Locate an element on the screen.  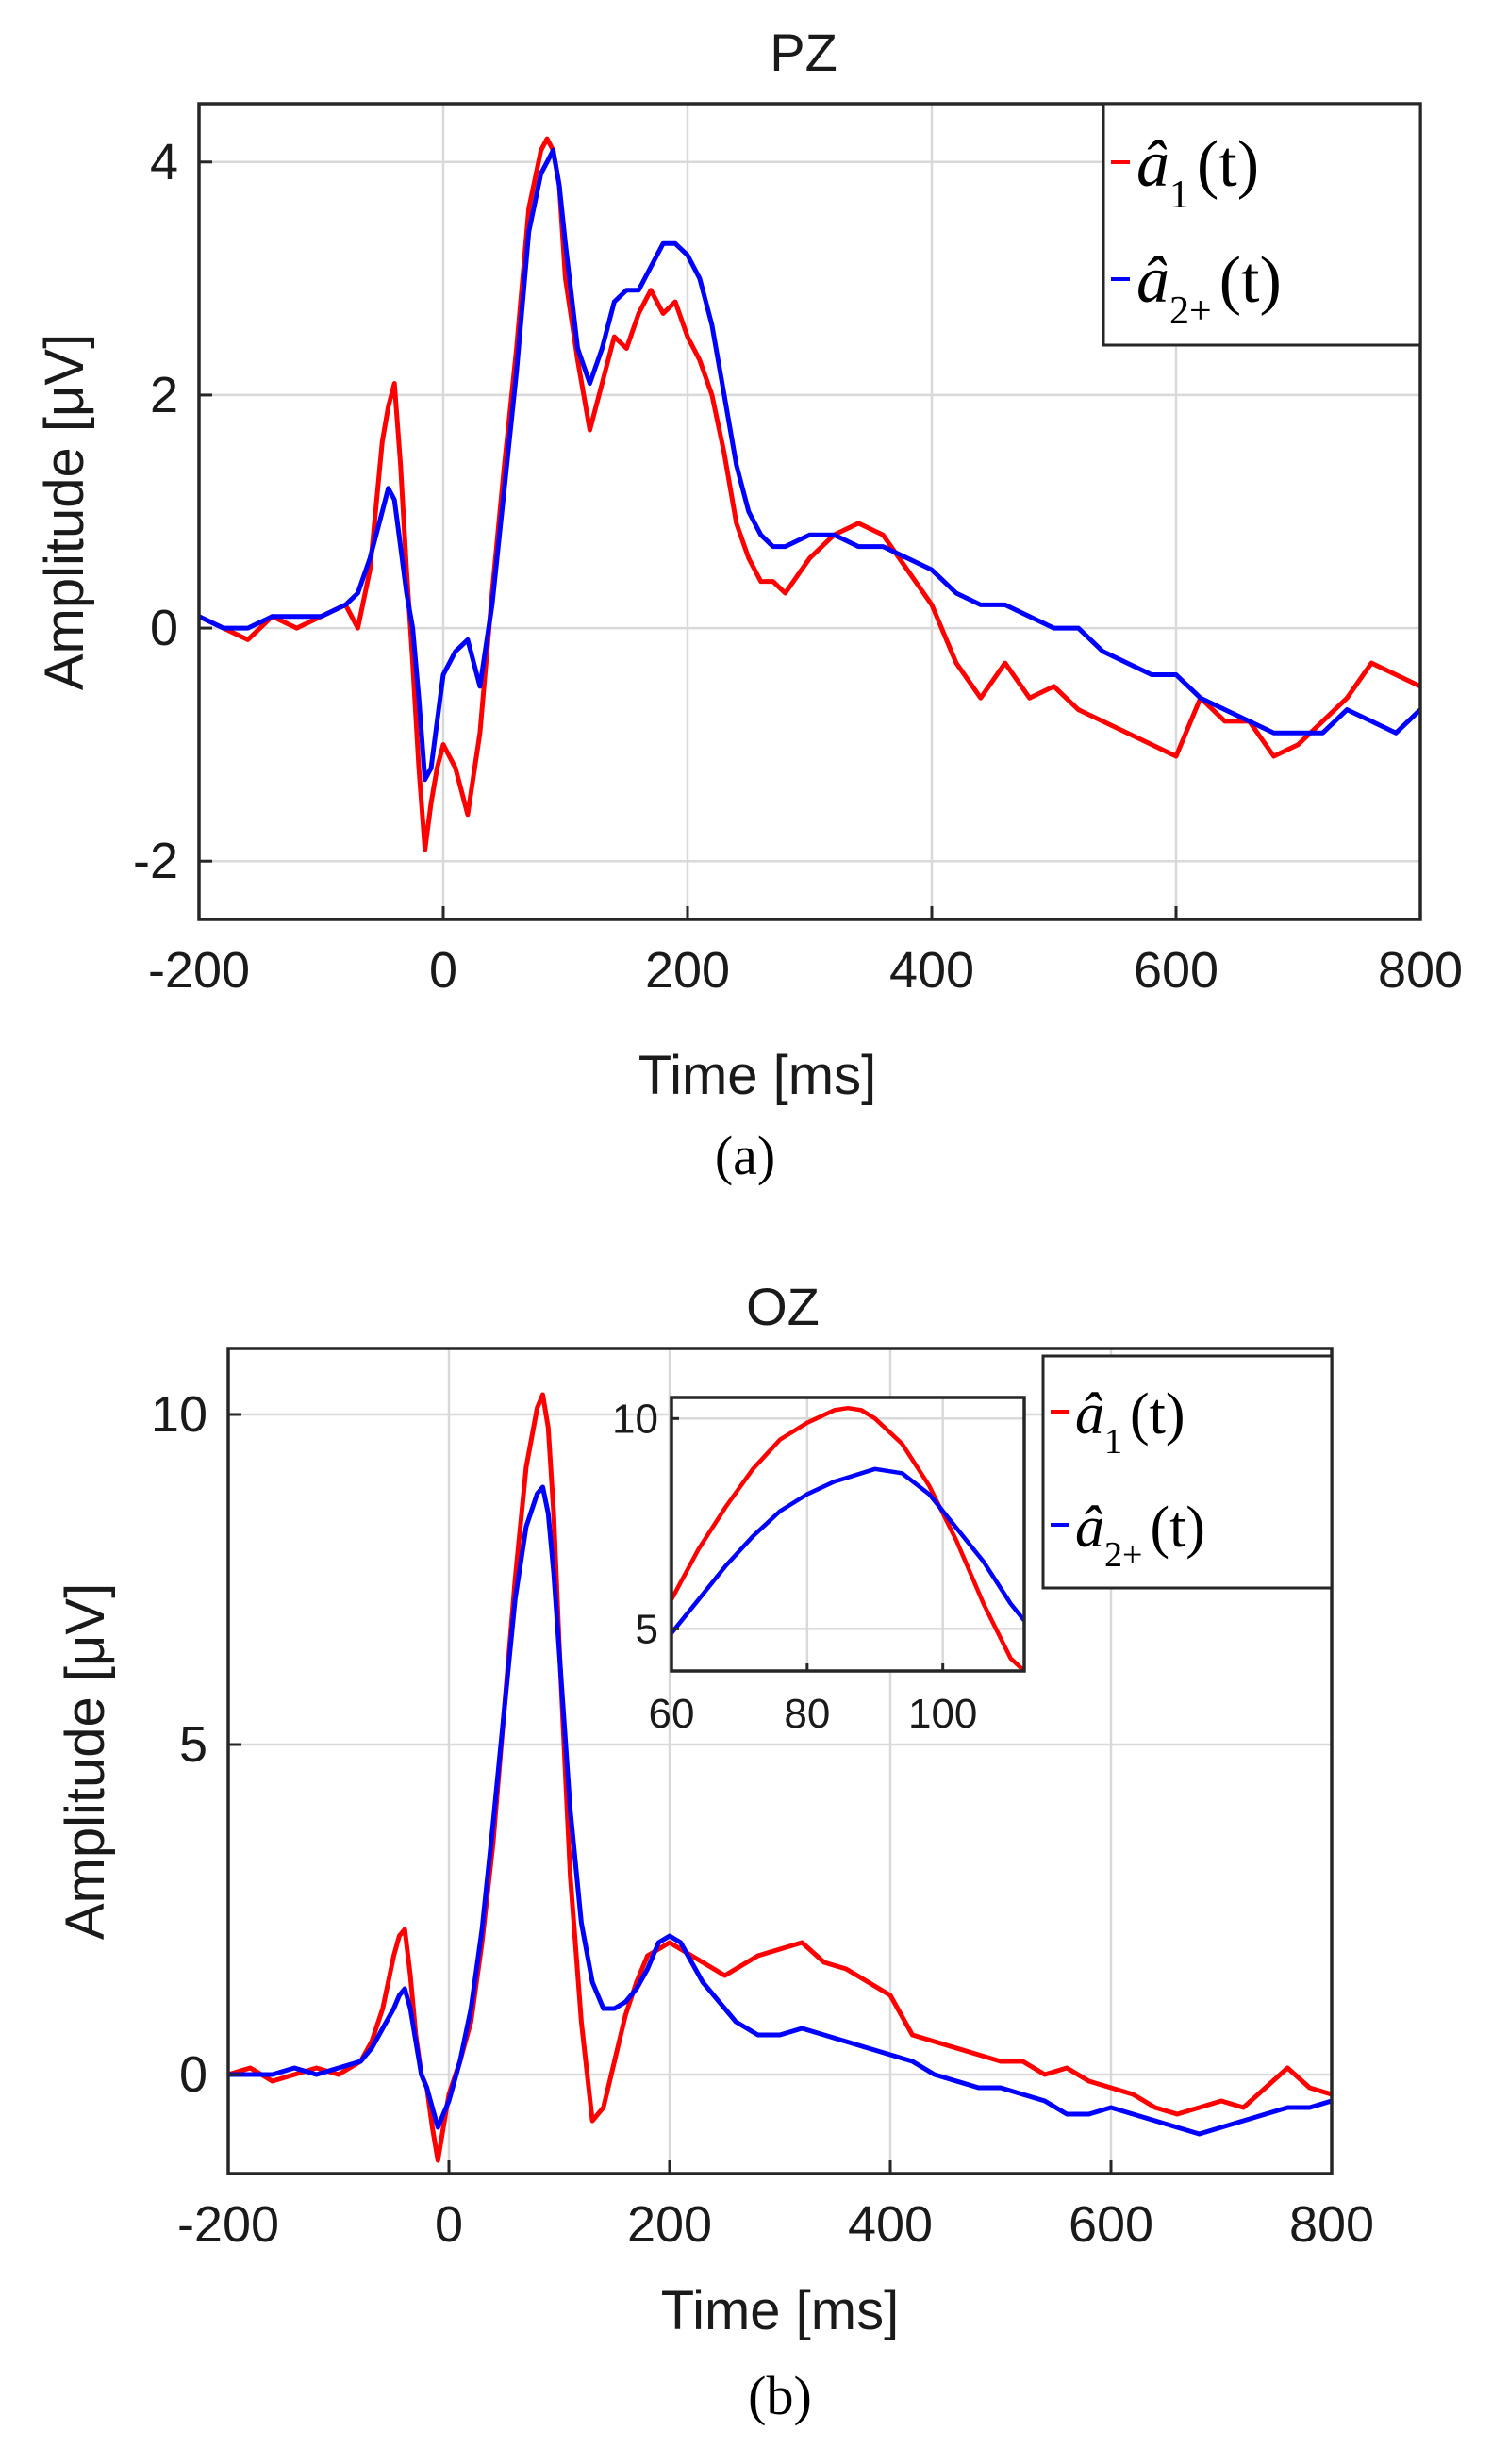
chart-a-ylabel: Amplitude [μV] is located at coordinates (64, 512).